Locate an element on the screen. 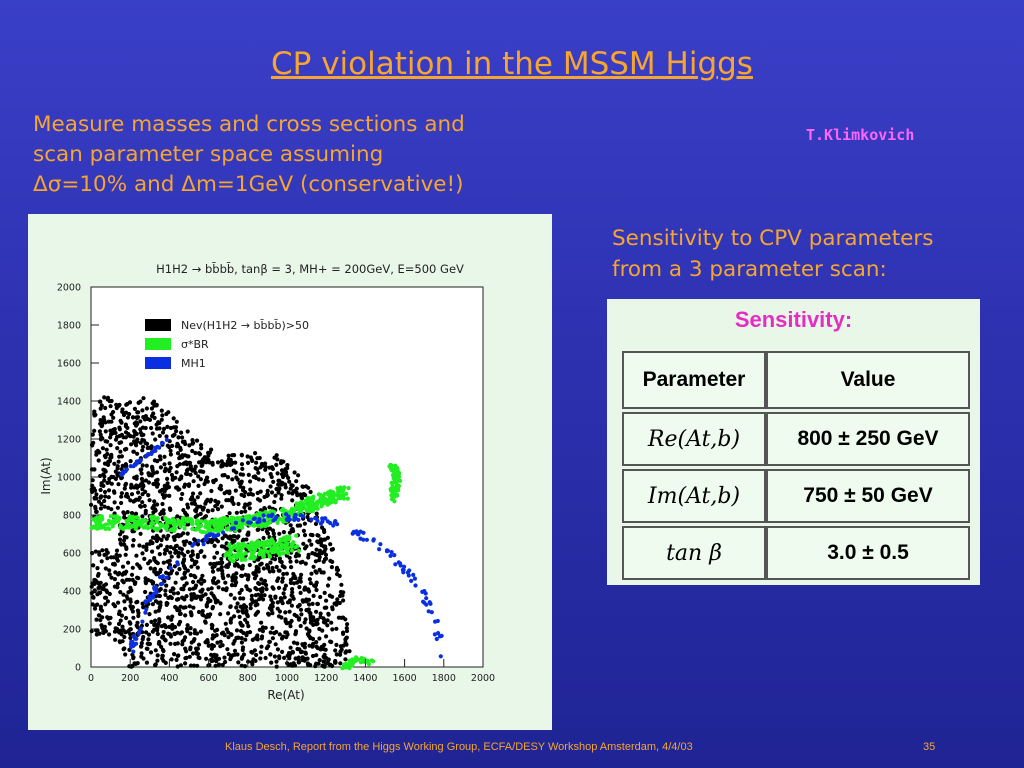 The height and width of the screenshot is (768, 1024). y-tick-label: 1600 is located at coordinates (69, 364).